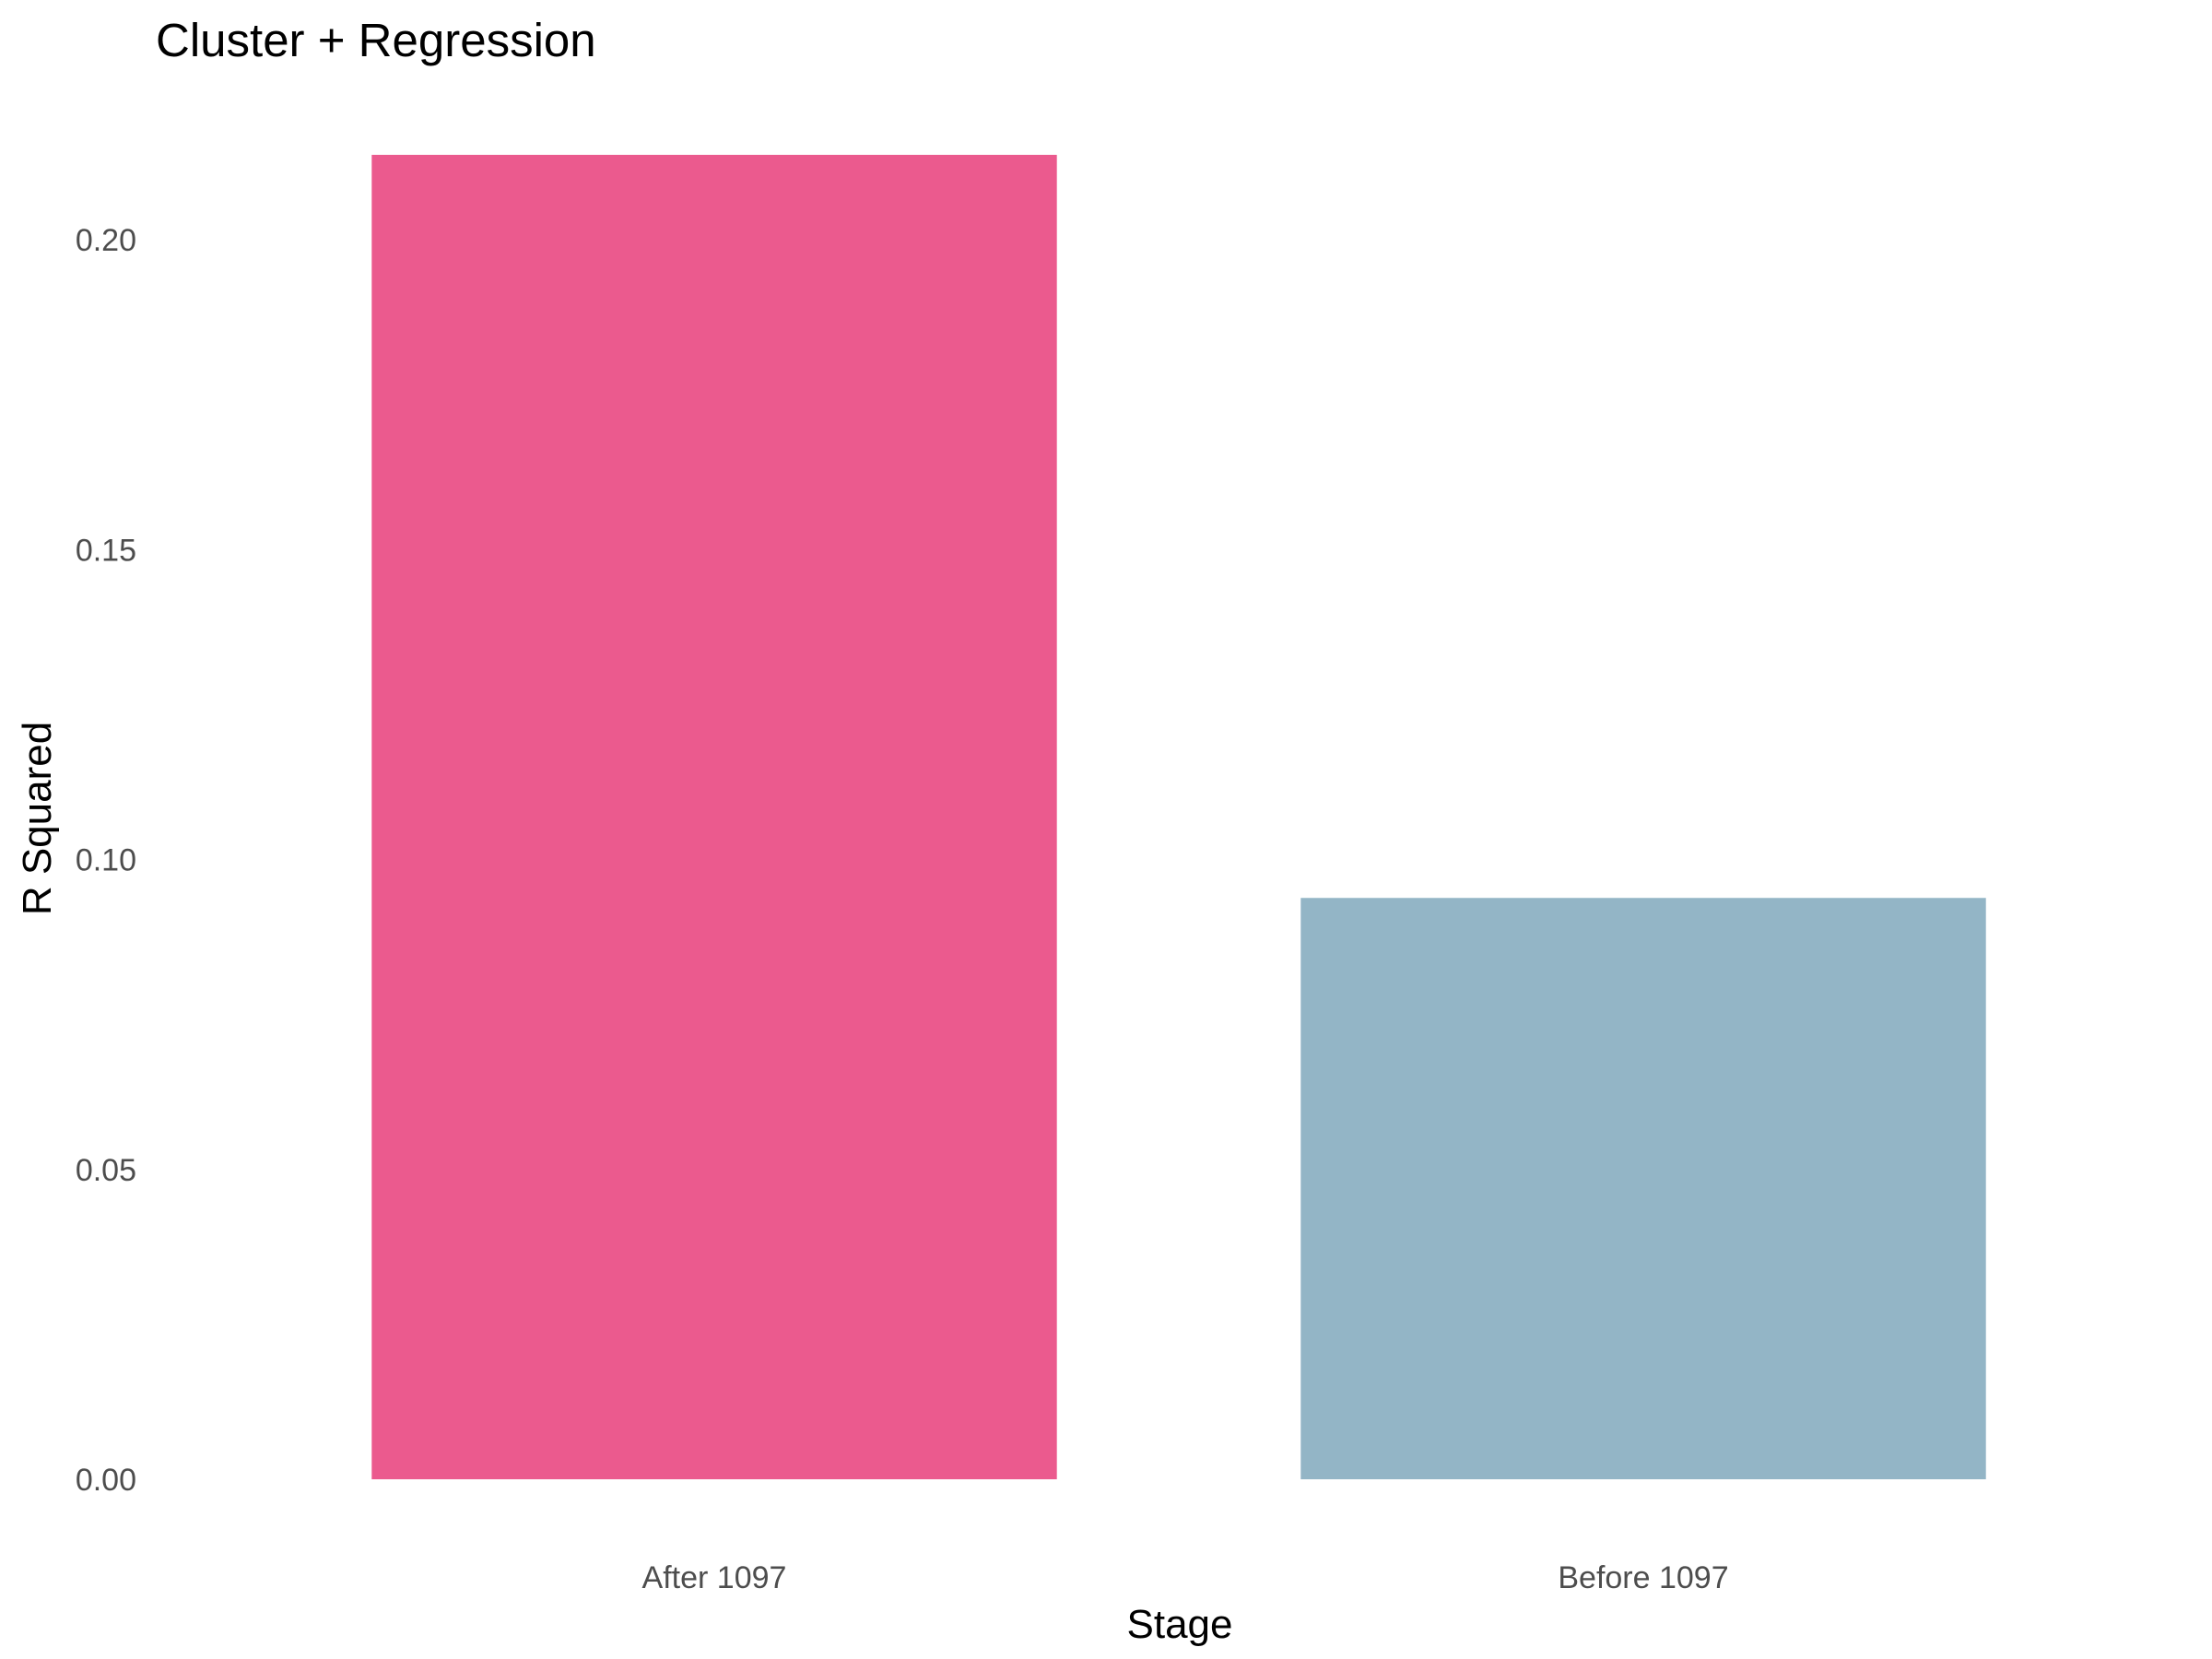  What do you see at coordinates (106, 1170) in the screenshot?
I see `y-tick-label: 0.05` at bounding box center [106, 1170].